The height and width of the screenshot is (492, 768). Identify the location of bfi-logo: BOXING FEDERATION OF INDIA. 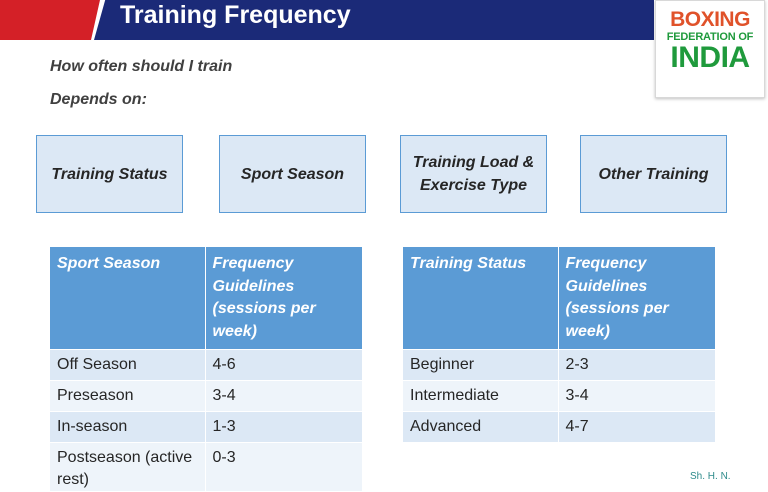
(710, 49).